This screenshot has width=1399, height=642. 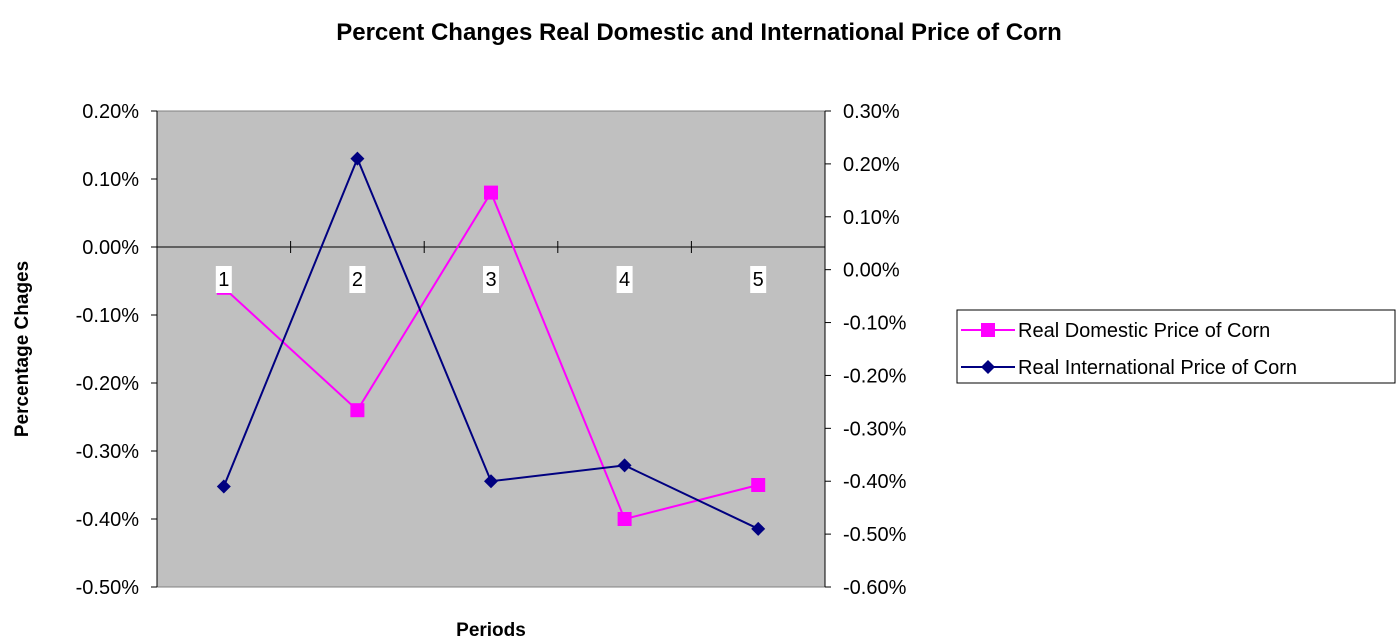 What do you see at coordinates (110, 248) in the screenshot?
I see `y-left-tick-label: 0.00%` at bounding box center [110, 248].